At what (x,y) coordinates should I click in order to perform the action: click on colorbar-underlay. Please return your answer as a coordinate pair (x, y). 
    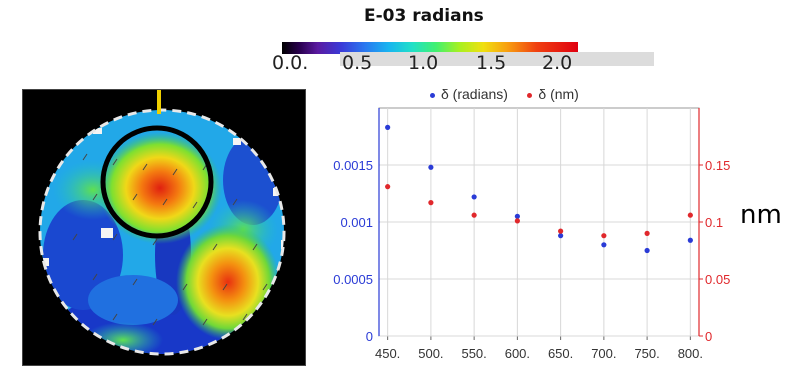
    Looking at the image, I should click on (497, 59).